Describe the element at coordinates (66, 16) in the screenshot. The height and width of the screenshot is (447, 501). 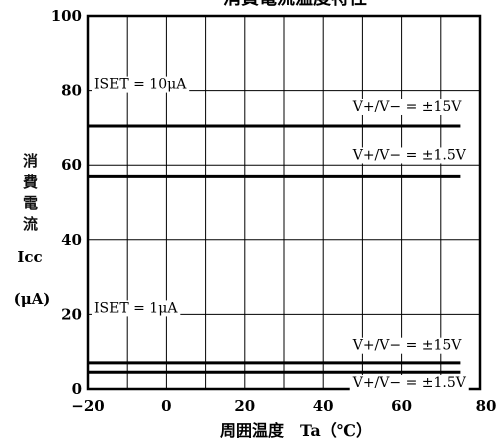
I see `y-tick-label: 100` at that location.